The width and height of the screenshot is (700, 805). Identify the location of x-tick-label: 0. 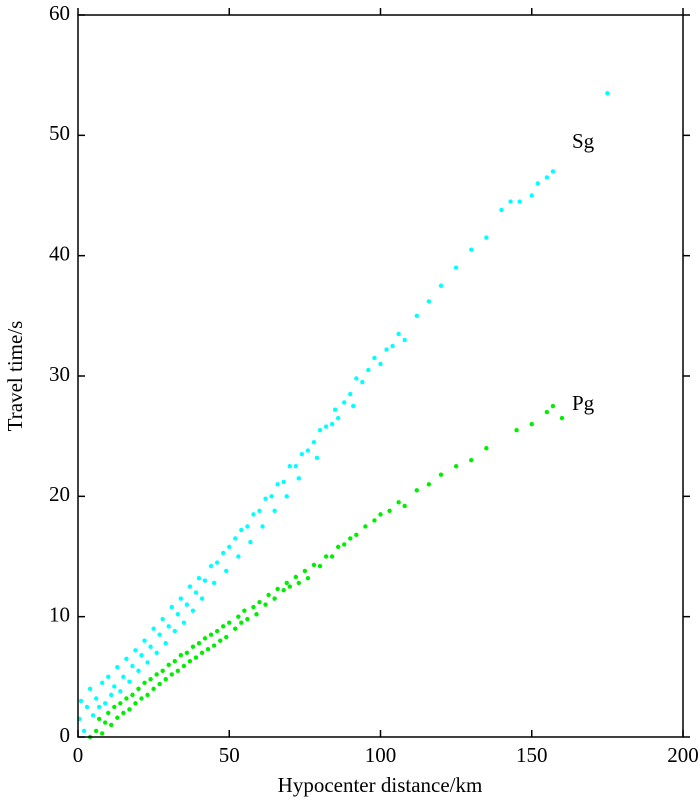
(78, 755).